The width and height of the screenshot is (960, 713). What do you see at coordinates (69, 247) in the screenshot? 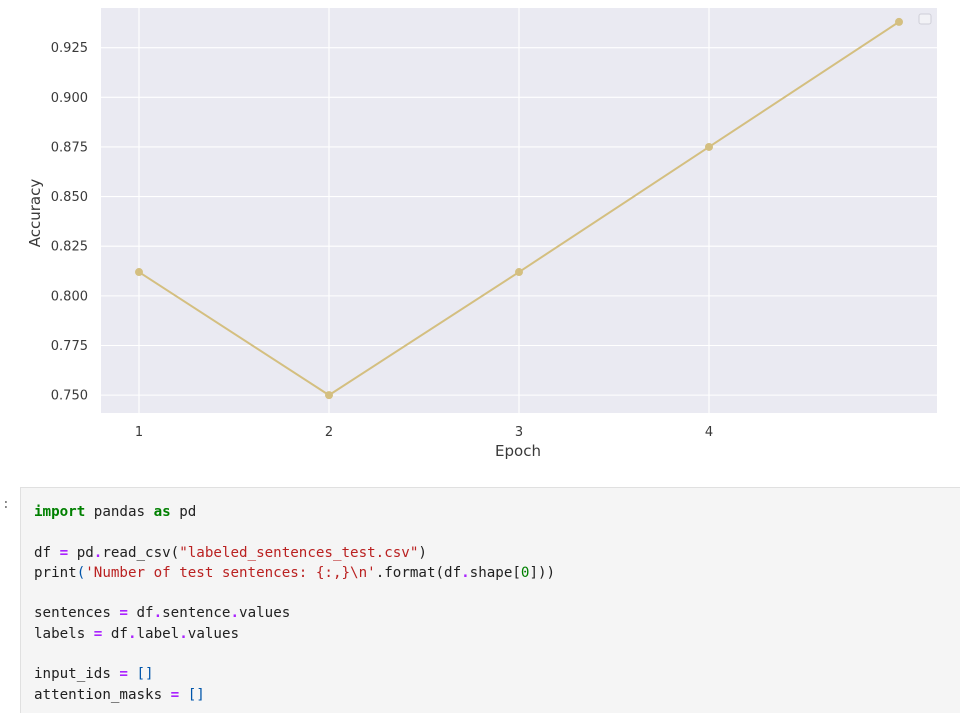
I see `y-tick-label: 0.825` at bounding box center [69, 247].